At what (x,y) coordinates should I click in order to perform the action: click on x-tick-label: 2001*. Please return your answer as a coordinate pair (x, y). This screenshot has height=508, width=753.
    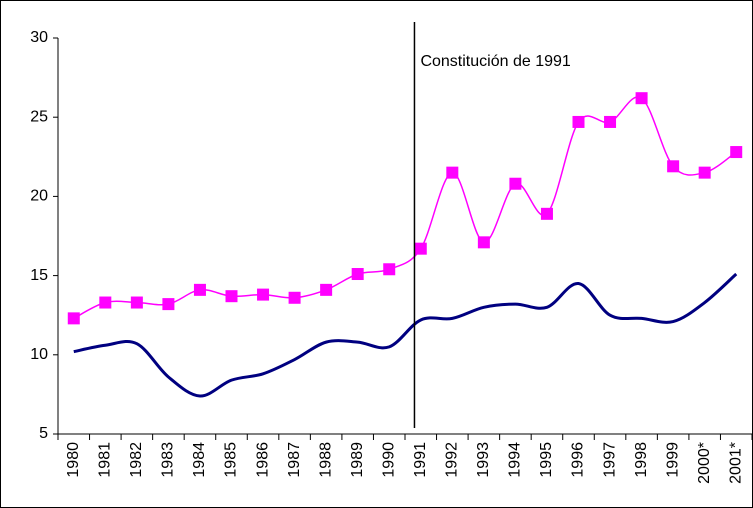
    Looking at the image, I should click on (735, 463).